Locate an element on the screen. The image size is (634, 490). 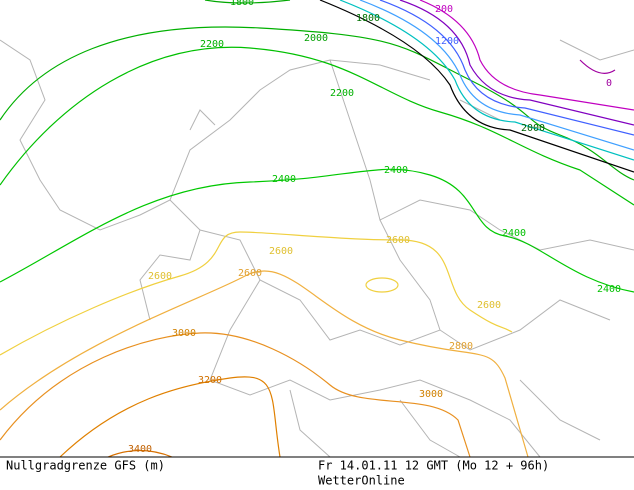
contour-label: 1200 is located at coordinates (447, 41).